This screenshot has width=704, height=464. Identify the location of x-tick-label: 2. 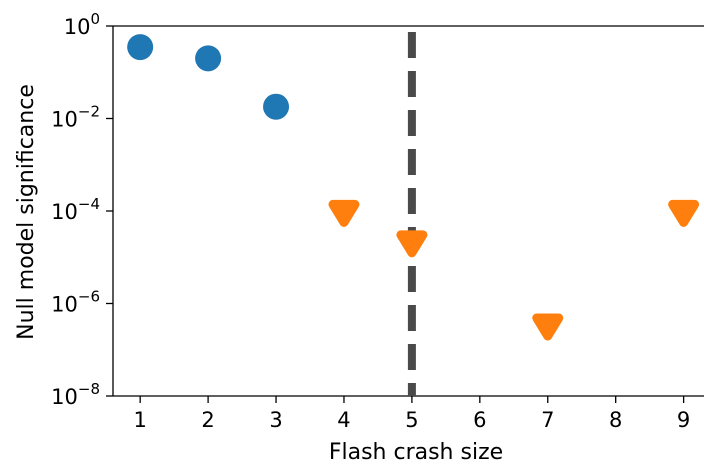
(207, 420).